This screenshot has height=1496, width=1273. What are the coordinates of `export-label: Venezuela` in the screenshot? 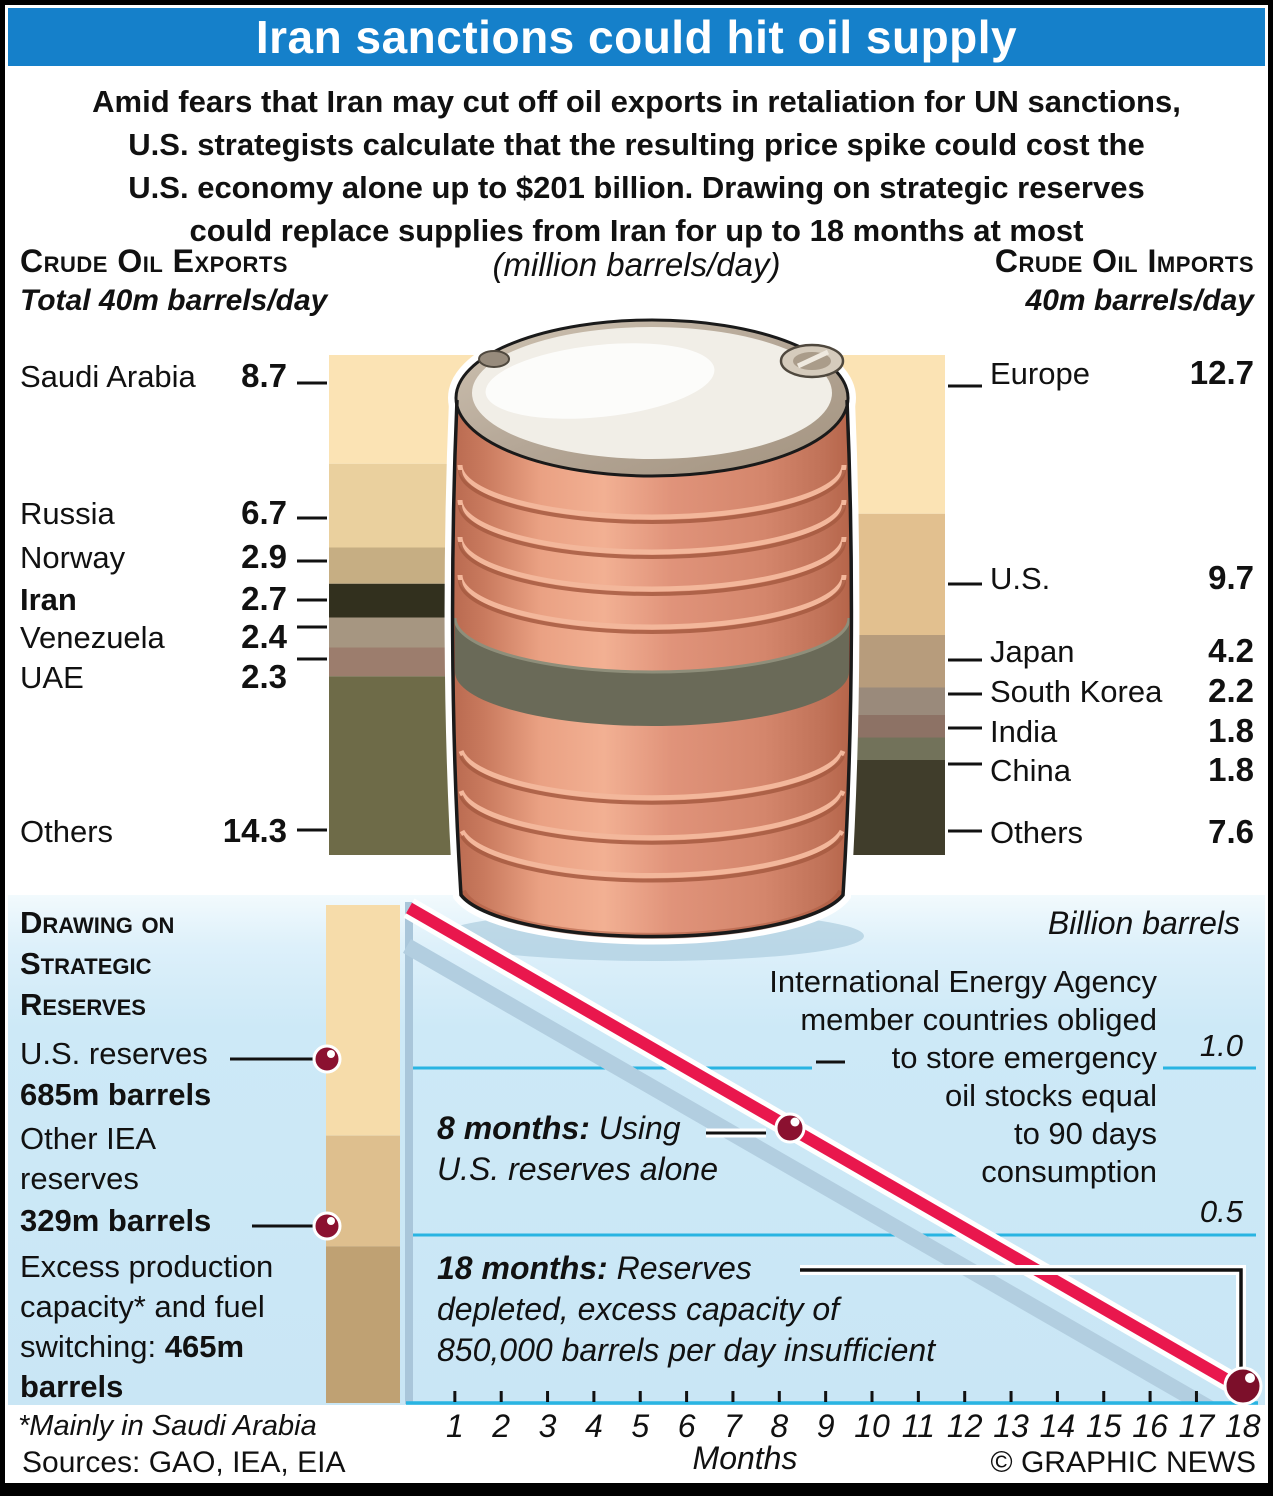 It's located at (92, 637).